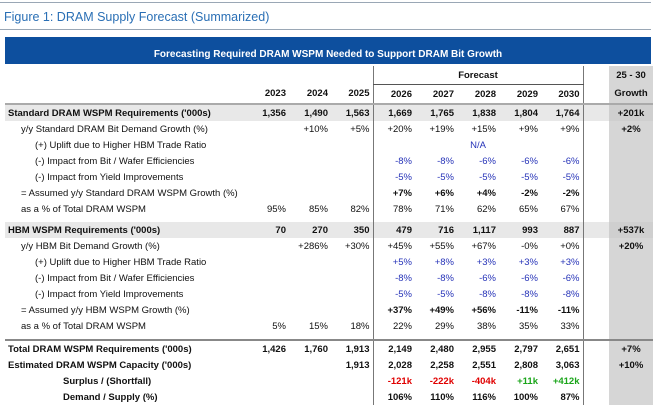 The image size is (657, 412). I want to click on value-cell: +67%, so click(483, 246).